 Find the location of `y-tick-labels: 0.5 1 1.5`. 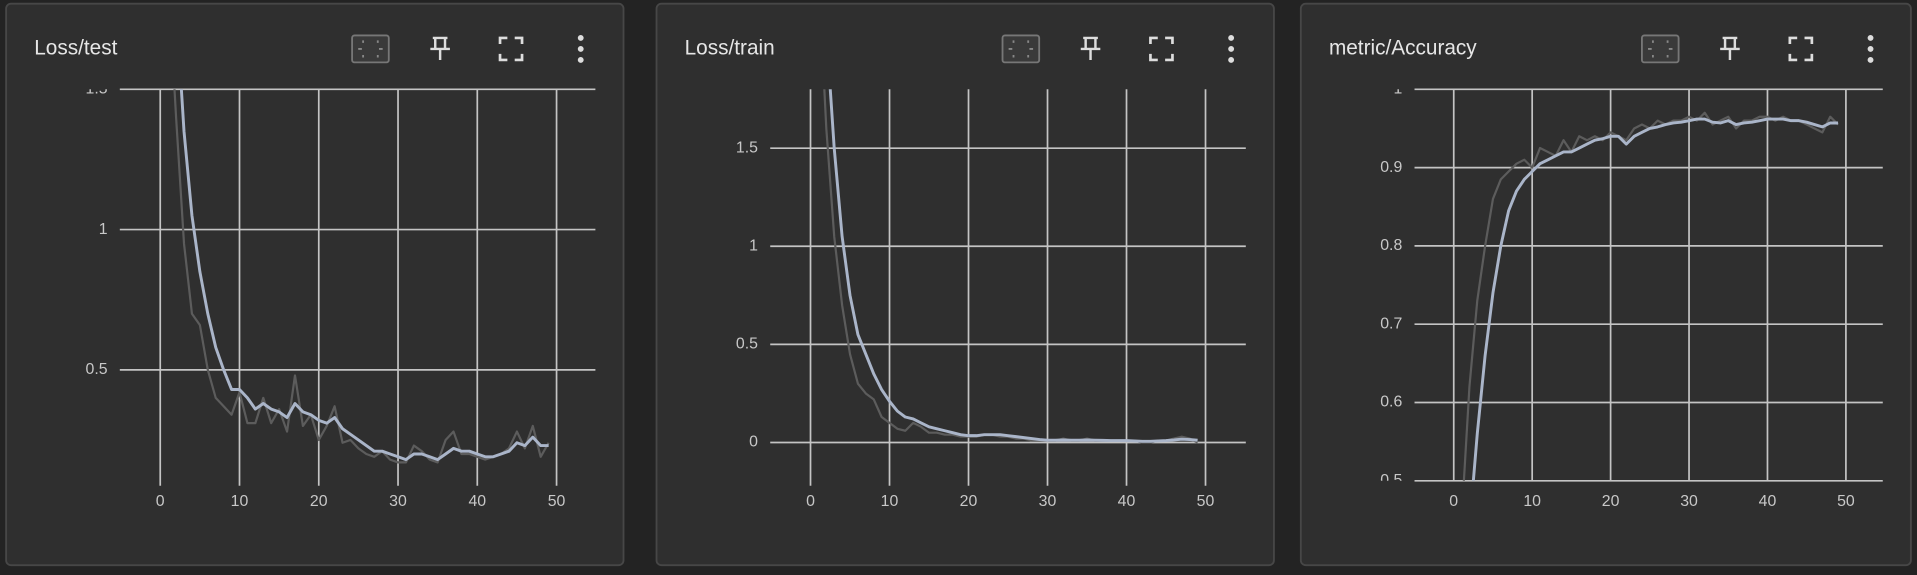

y-tick-labels: 0.5 1 1.5 is located at coordinates (97, 229).